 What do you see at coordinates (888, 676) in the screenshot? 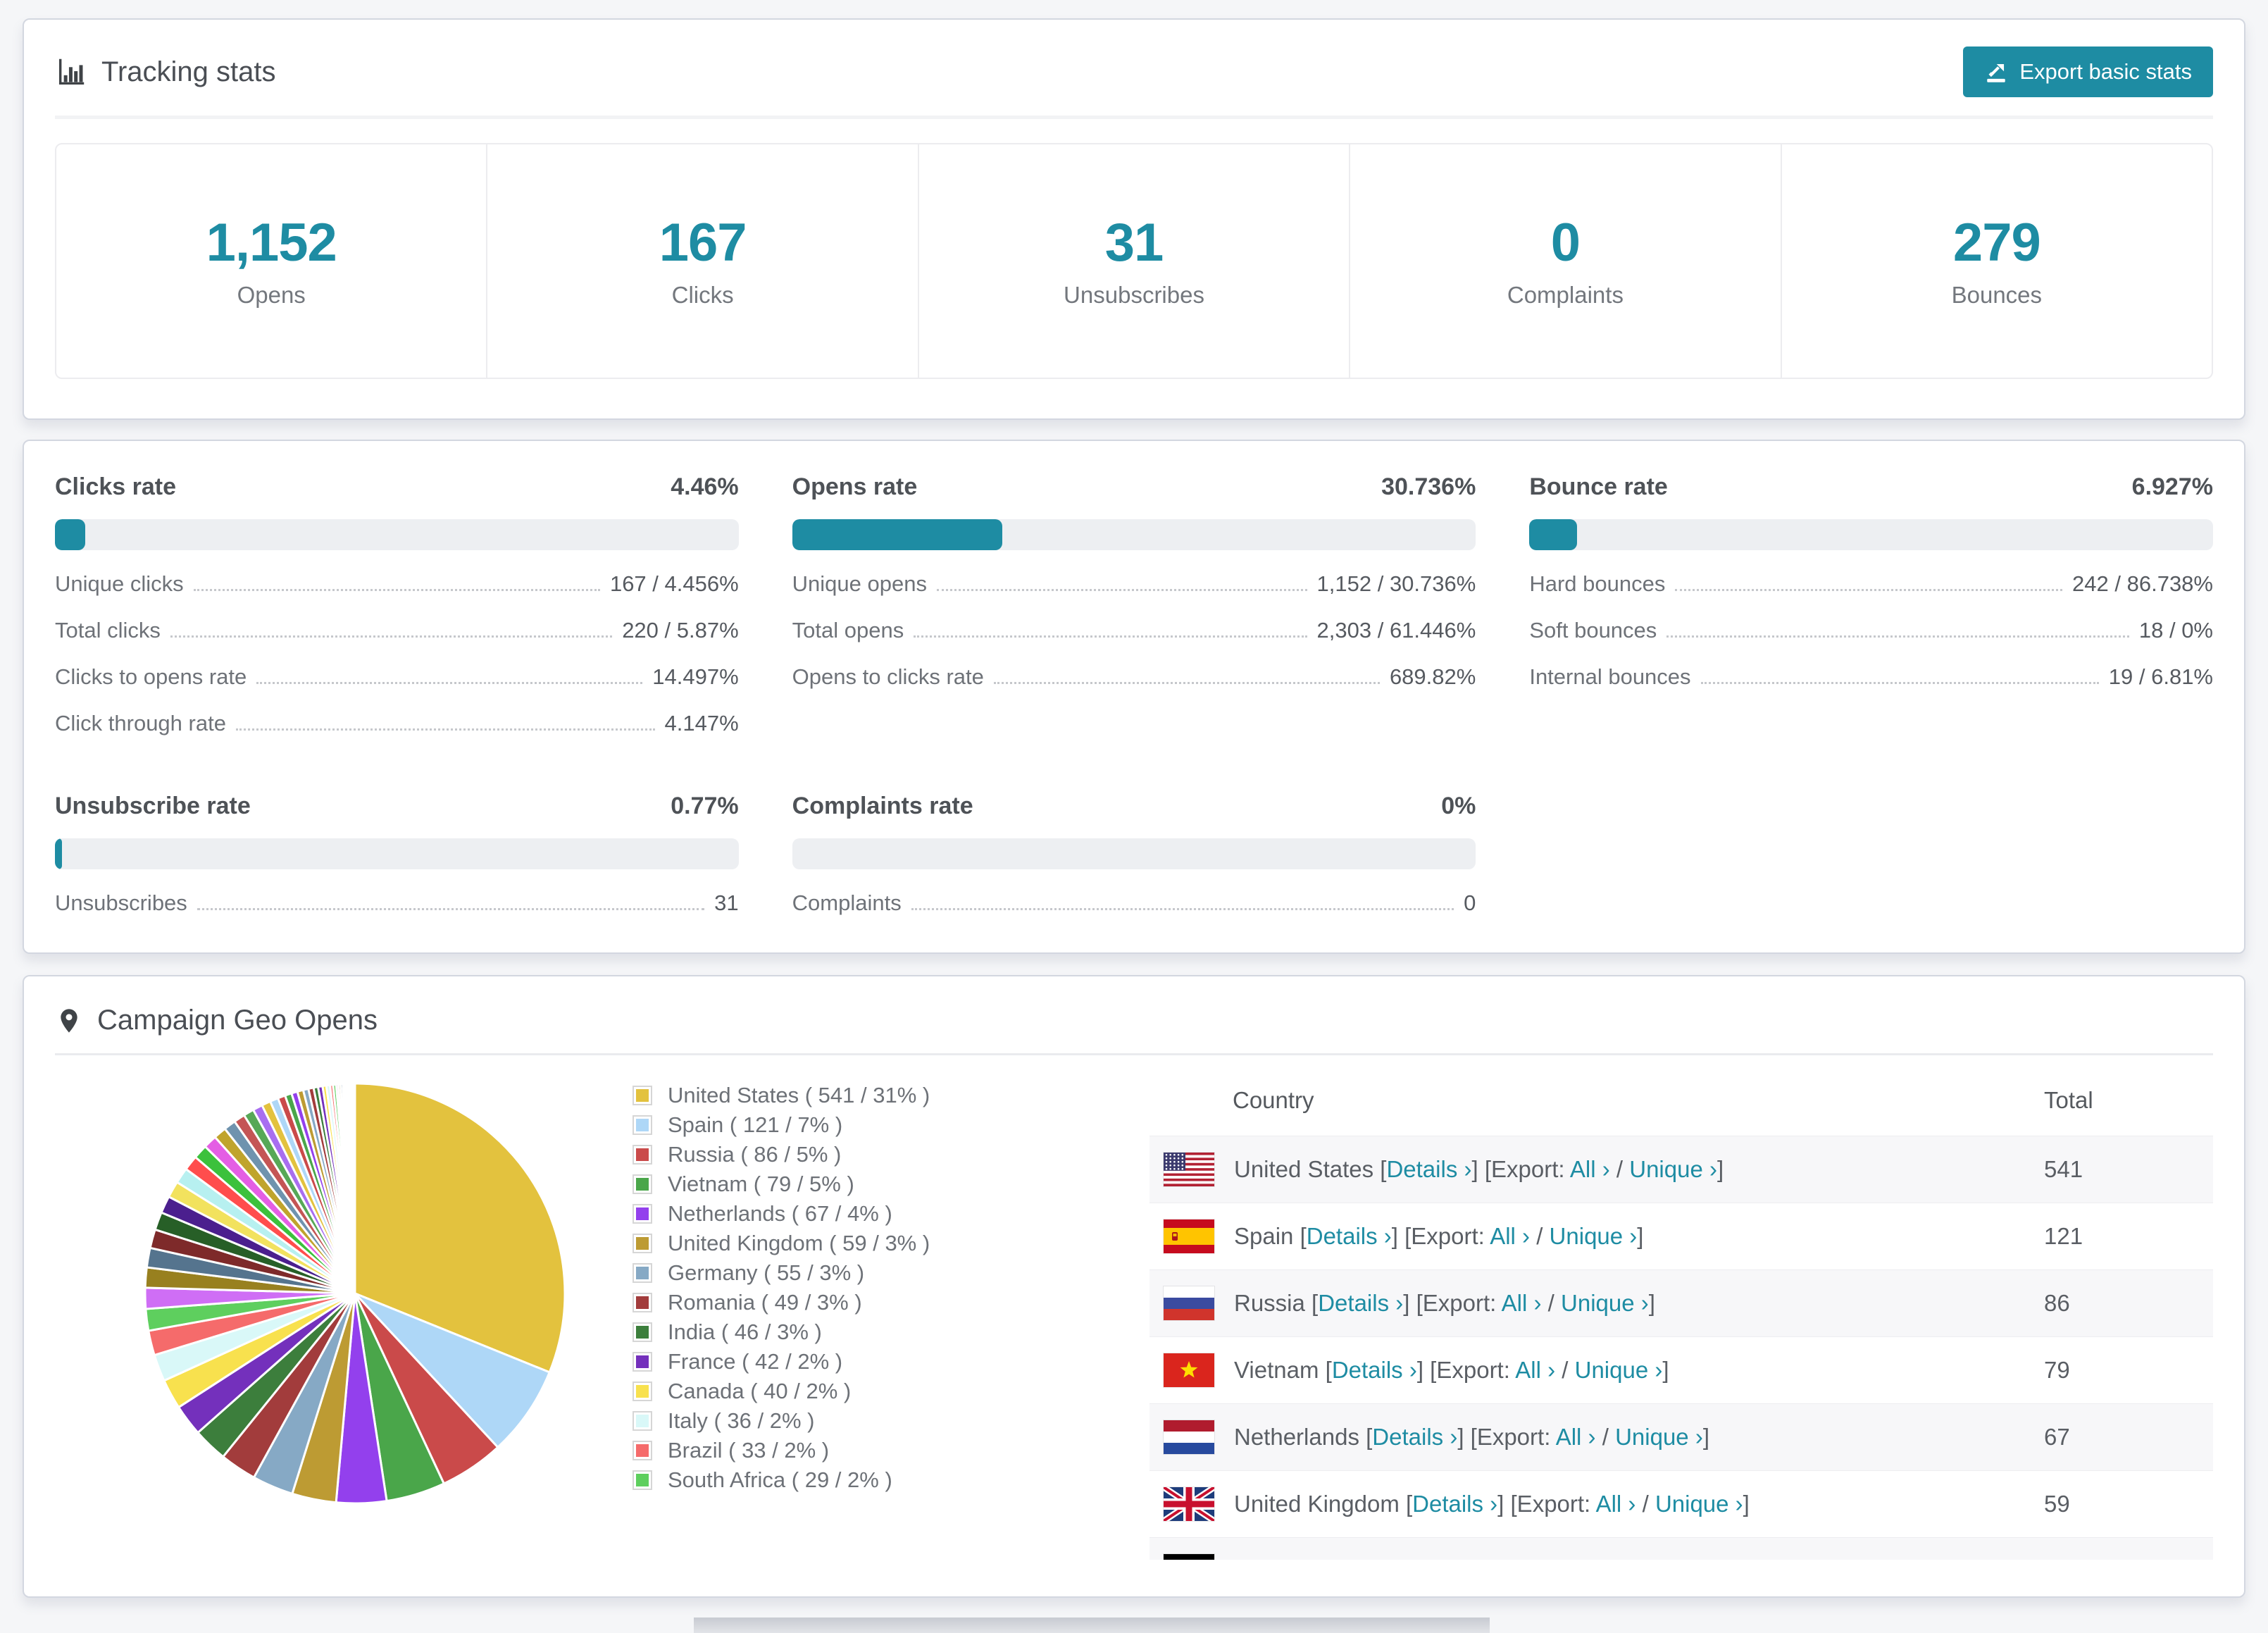
I see `stat-label: Opens to clicks rate` at bounding box center [888, 676].